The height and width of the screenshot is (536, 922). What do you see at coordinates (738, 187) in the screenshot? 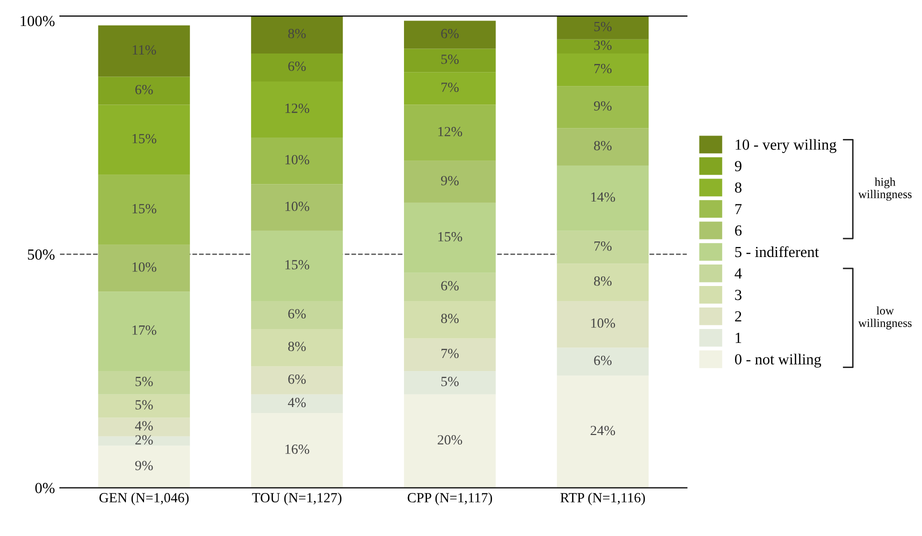
I see `legend-label: 8` at bounding box center [738, 187].